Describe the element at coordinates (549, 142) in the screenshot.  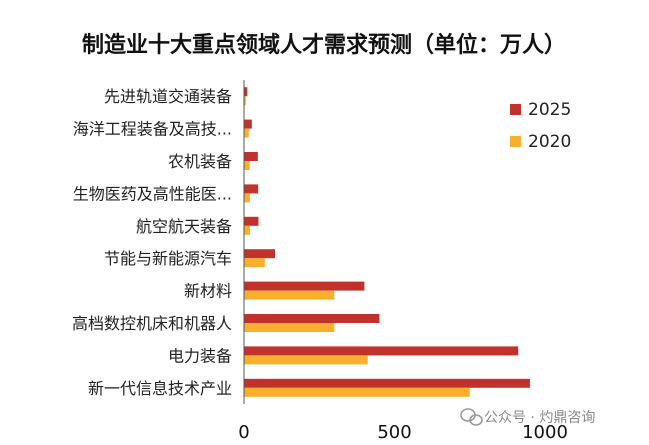
I see `legend-label: 2020` at that location.